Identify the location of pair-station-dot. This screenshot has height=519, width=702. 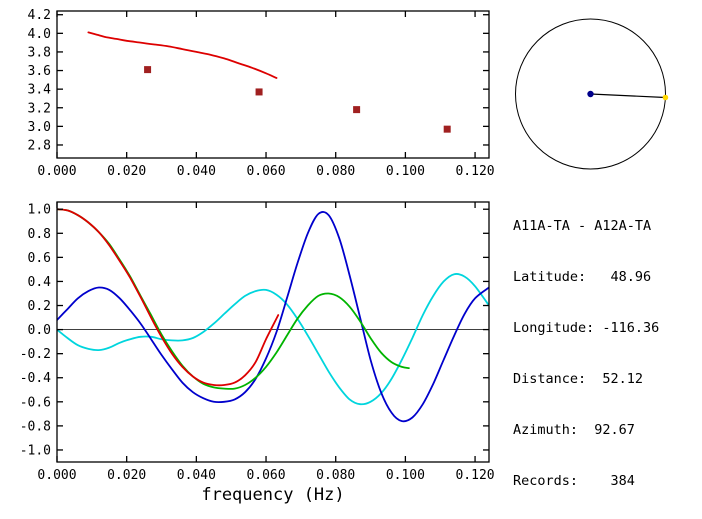
(665, 97).